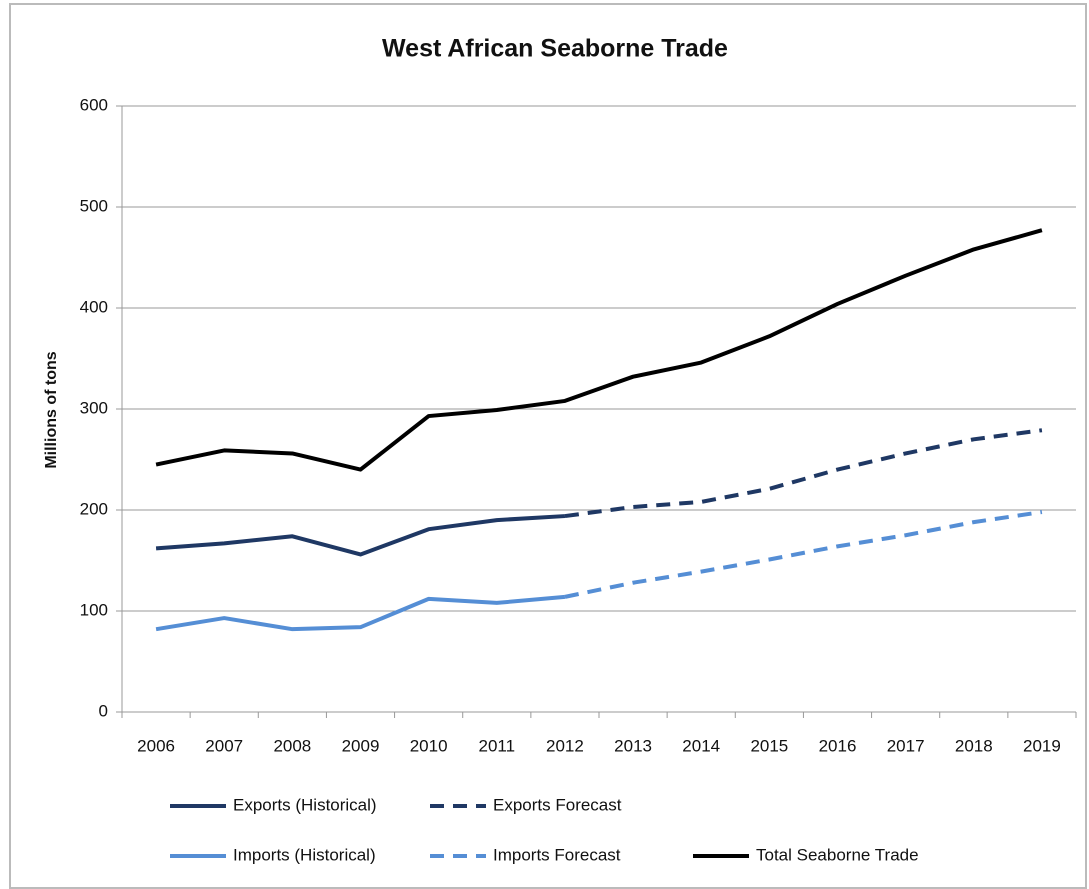 This screenshot has width=1089, height=889. What do you see at coordinates (557, 854) in the screenshot?
I see `legend-label: Imports Forecast` at bounding box center [557, 854].